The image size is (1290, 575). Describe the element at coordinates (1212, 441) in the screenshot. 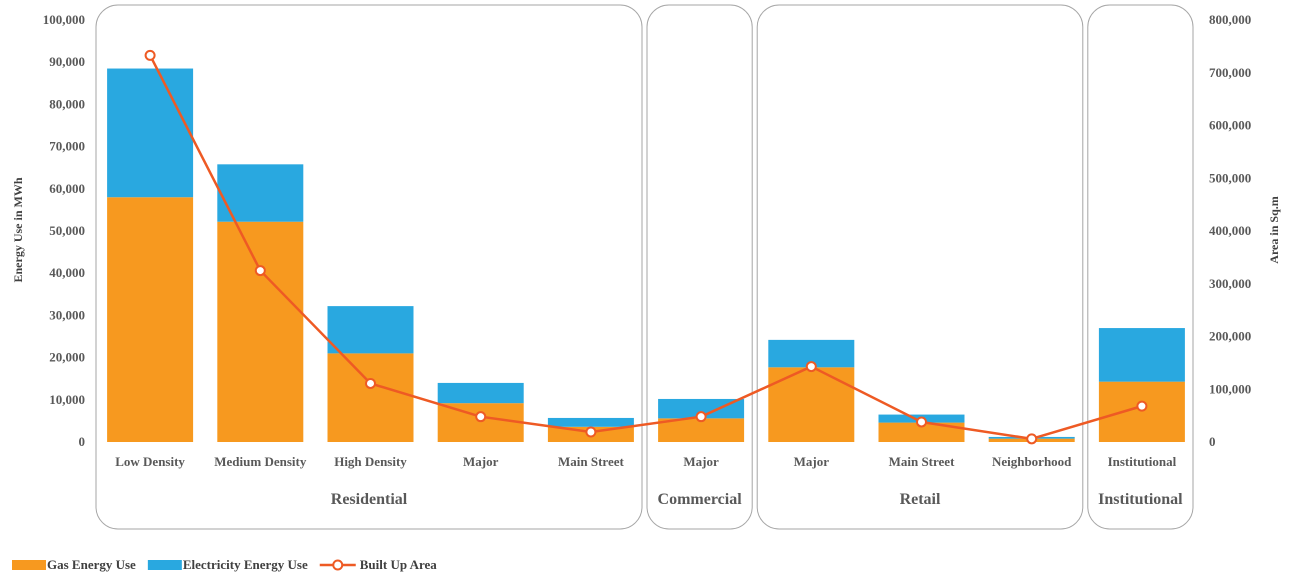

I see `y2-tick-label: 0` at that location.